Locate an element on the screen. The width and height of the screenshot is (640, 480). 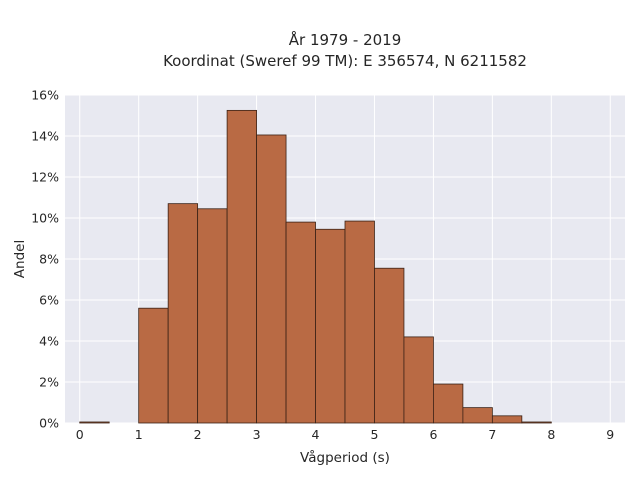
y-tick-label: 0% is located at coordinates (49, 423).